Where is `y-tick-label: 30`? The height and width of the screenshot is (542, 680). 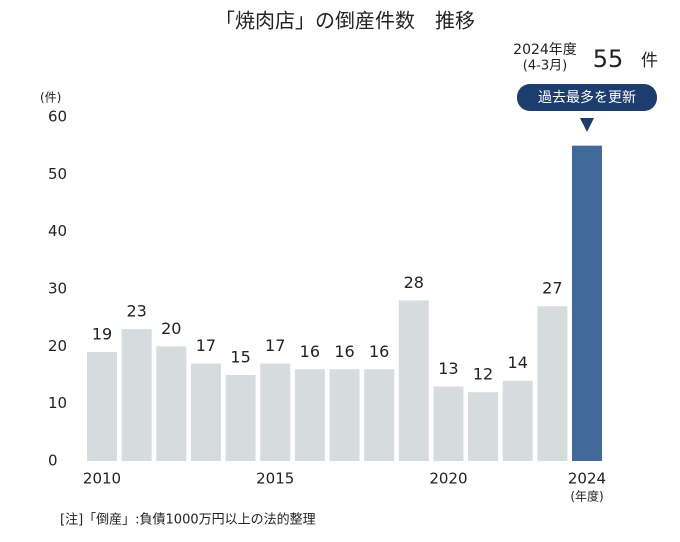
y-tick-label: 30 is located at coordinates (57, 289).